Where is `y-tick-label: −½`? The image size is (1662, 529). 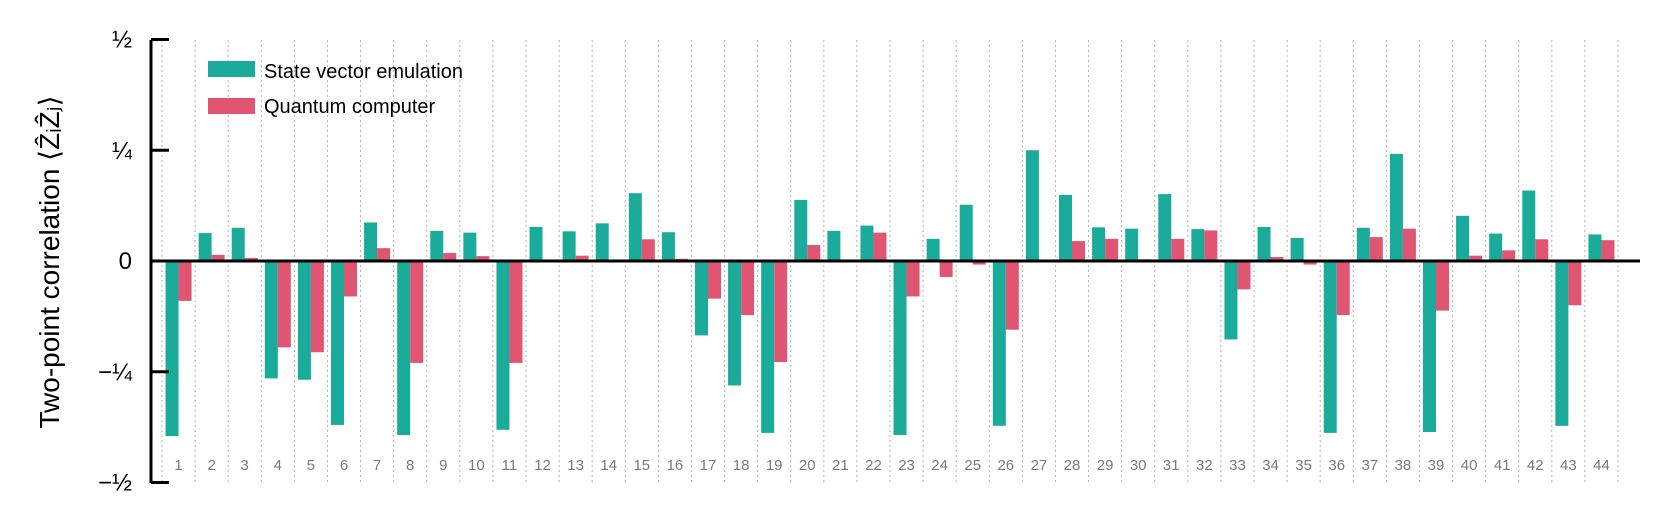
y-tick-label: −½ is located at coordinates (115, 483).